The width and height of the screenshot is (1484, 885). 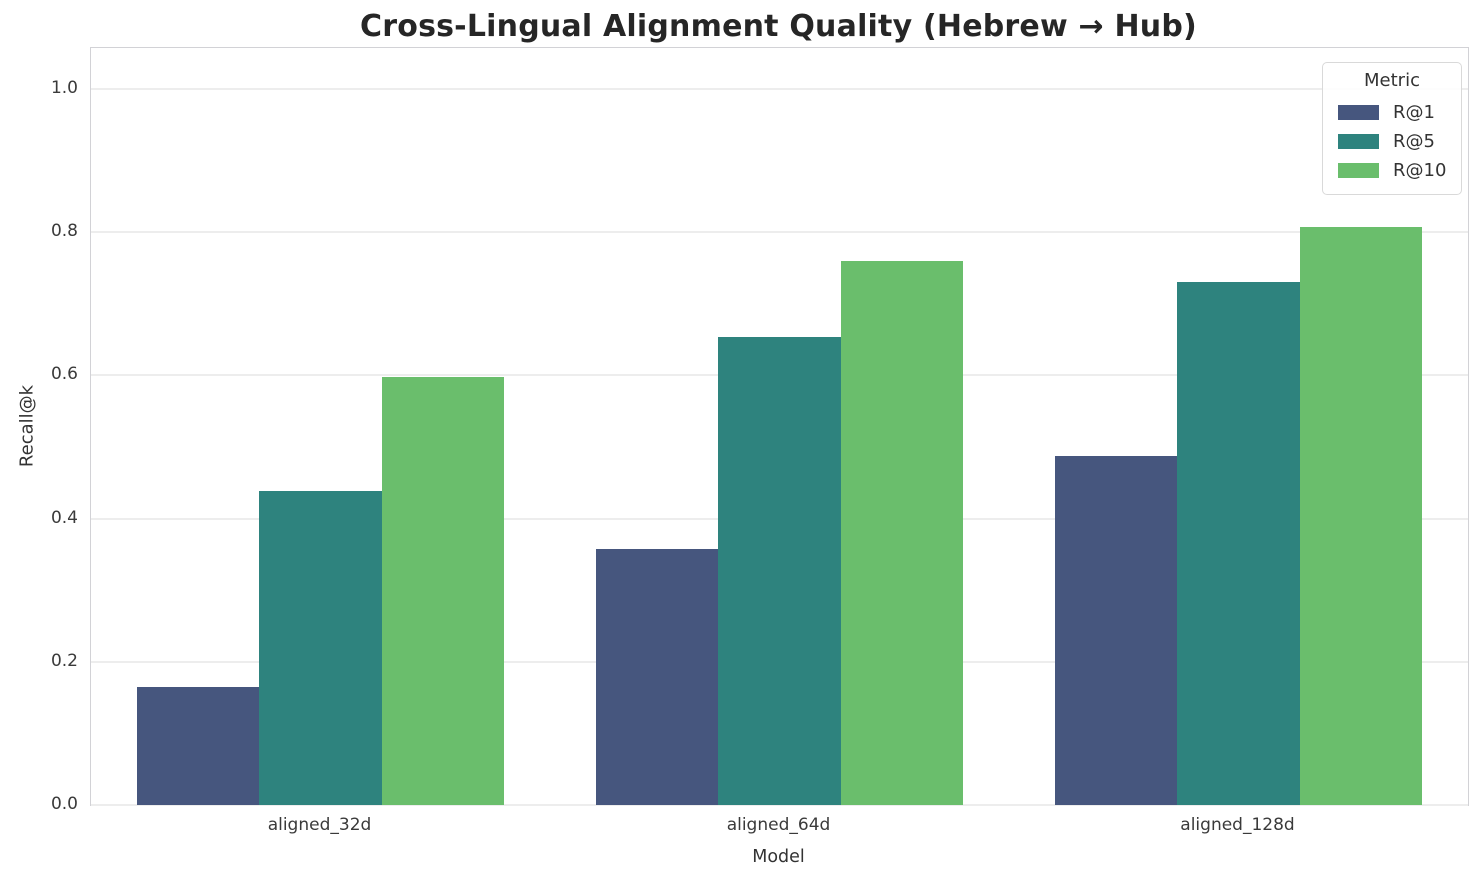 I want to click on legend: Metric R@1 R@5 R@10, so click(x=1392, y=128).